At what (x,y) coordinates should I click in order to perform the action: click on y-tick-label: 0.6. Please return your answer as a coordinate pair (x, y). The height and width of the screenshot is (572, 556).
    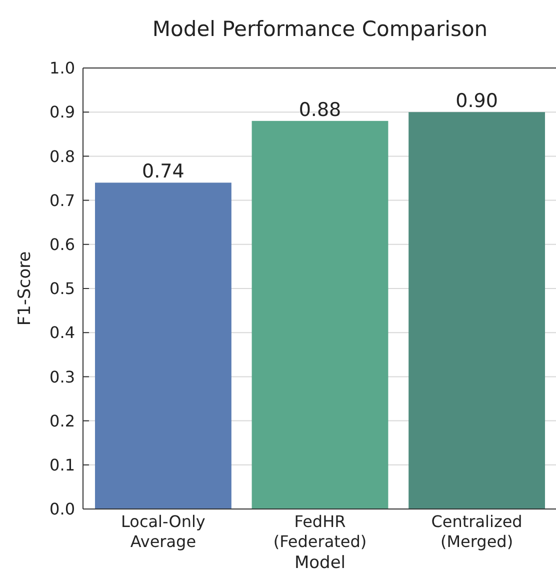
    Looking at the image, I should click on (62, 244).